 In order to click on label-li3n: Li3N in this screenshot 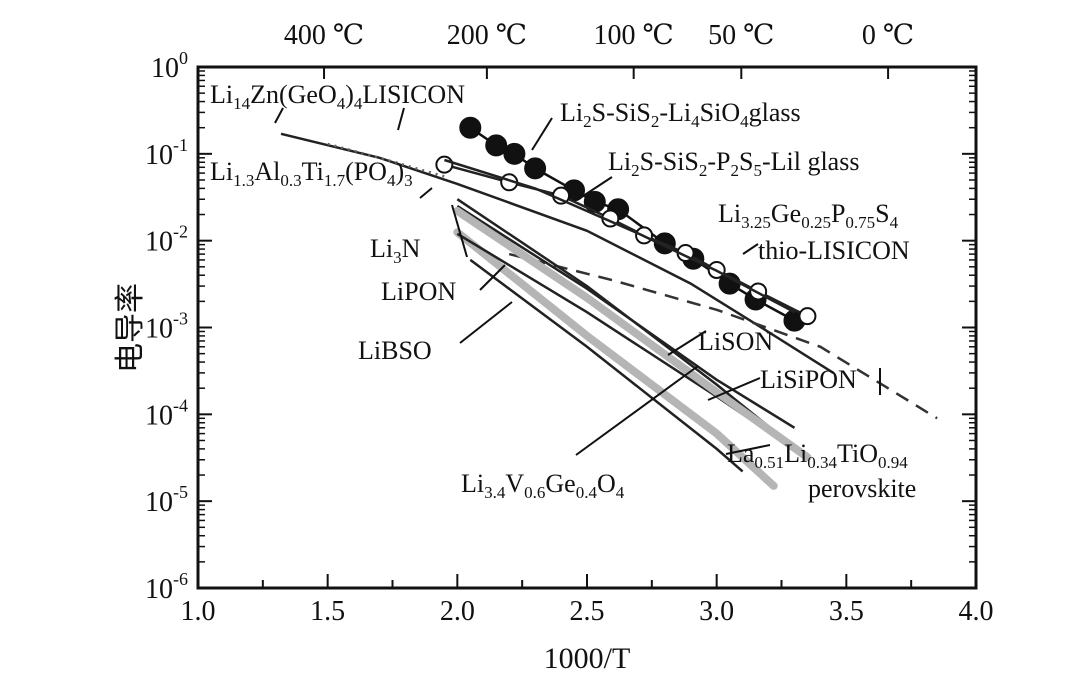, I will do `click(395, 250)`.